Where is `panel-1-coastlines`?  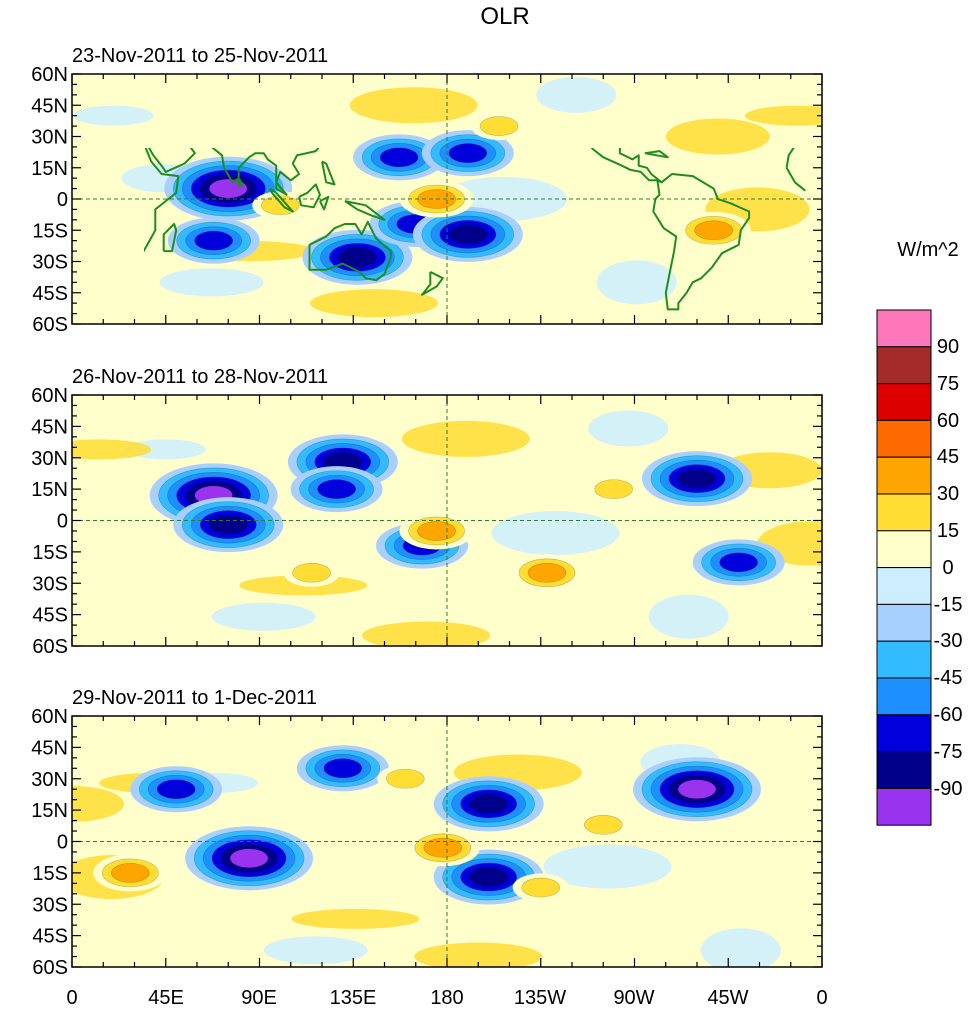 panel-1-coastlines is located at coordinates (475, 229).